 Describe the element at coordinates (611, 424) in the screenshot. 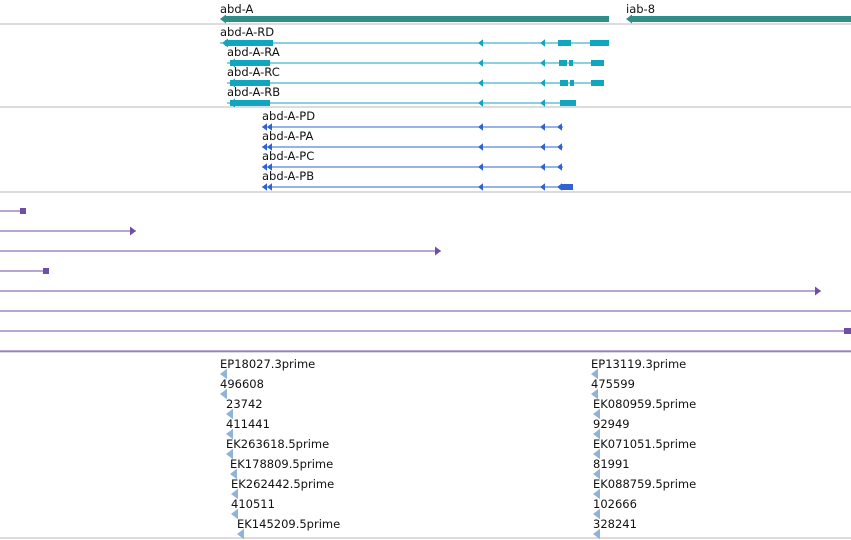

I see `est-label: 92949` at that location.